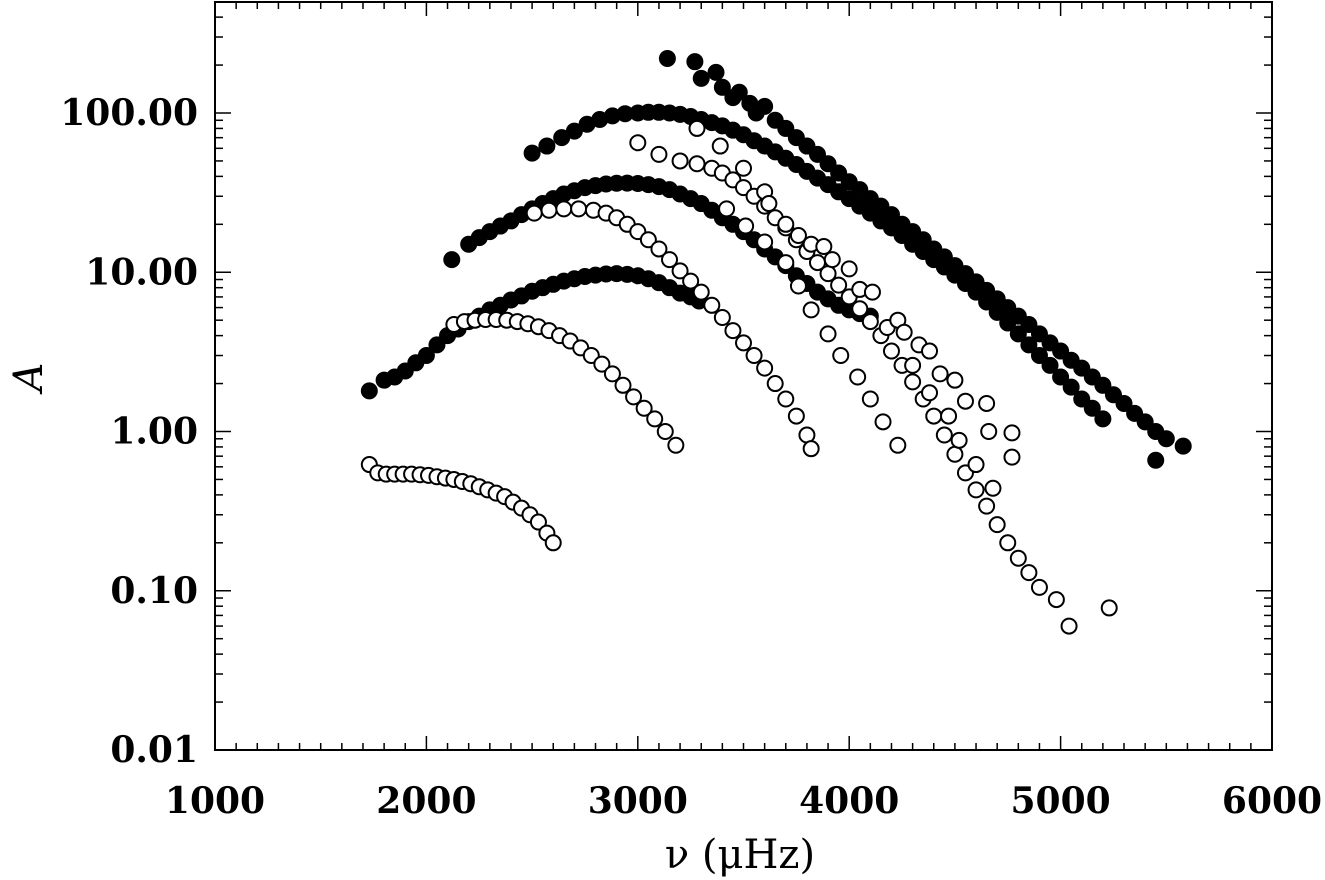  I want to click on y-tick-label: 10.00, so click(141, 272).